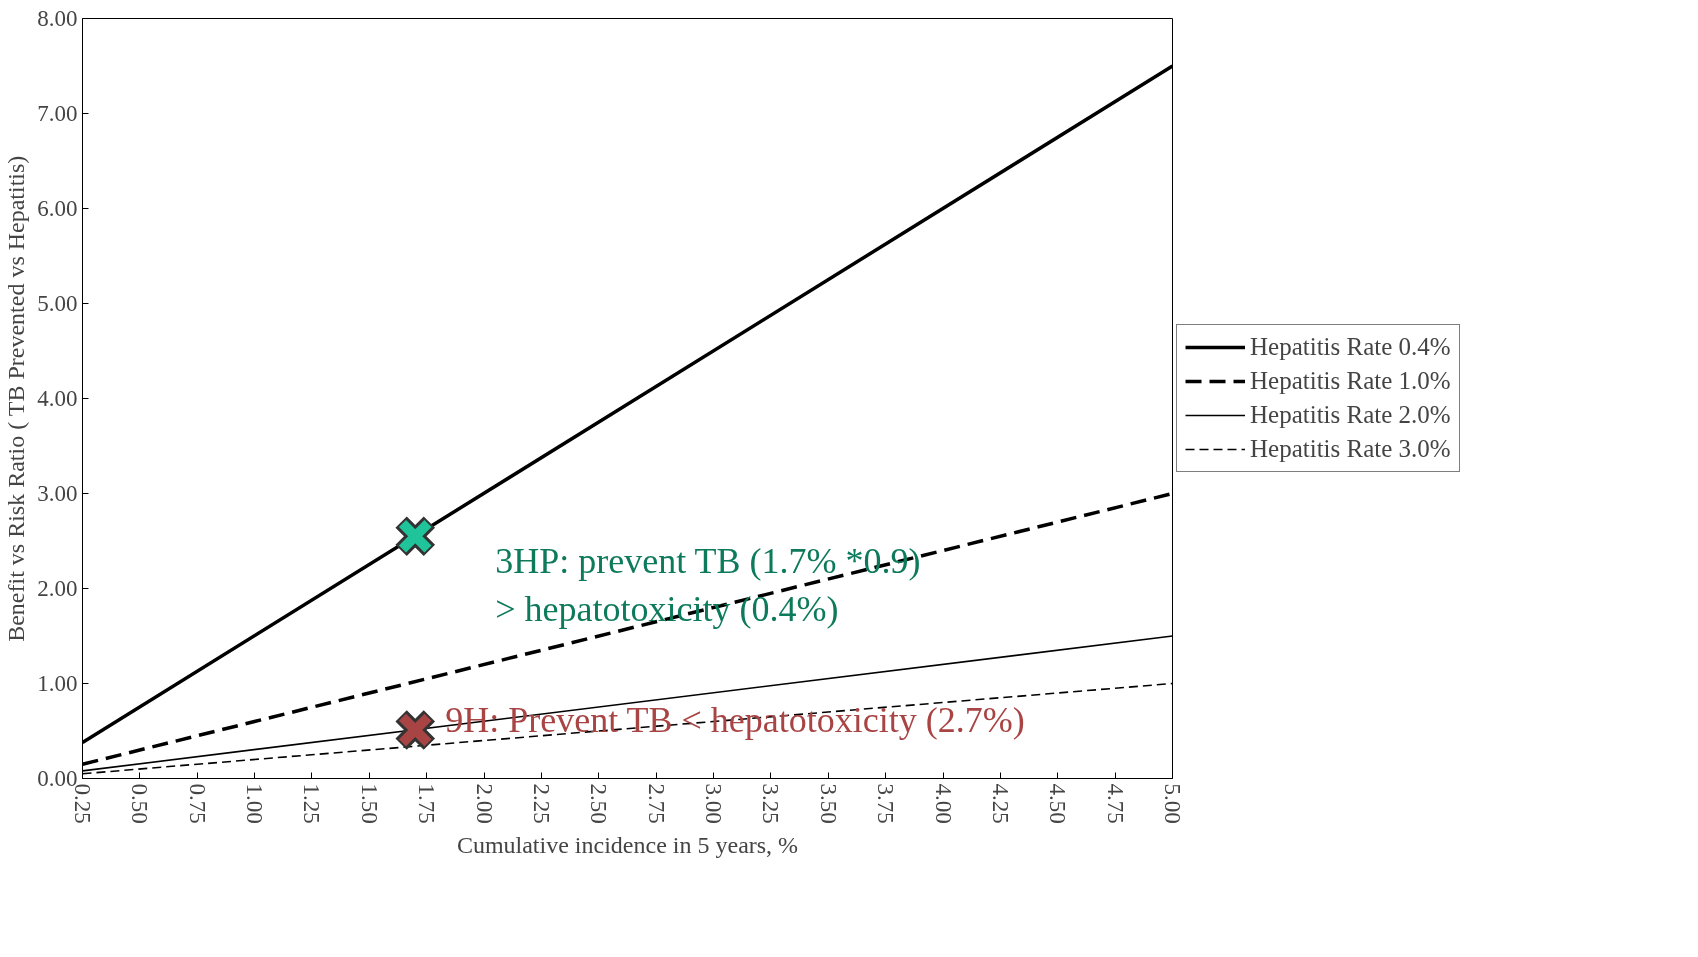  I want to click on y-tick-label: 8.00, so click(57, 18).